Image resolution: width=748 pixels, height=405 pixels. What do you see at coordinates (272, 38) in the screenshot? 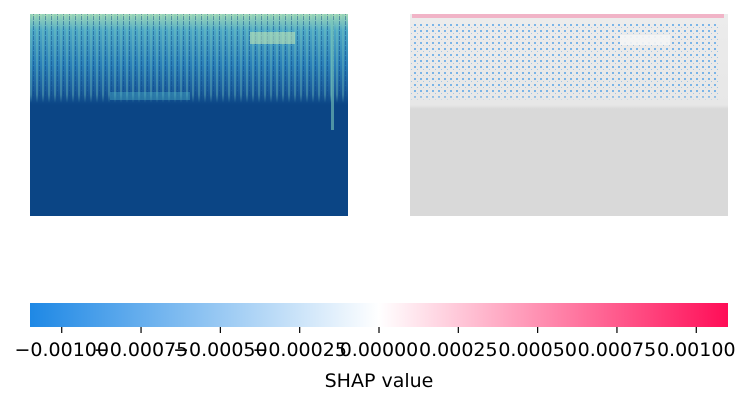
I see `left-heatmap-highlight` at bounding box center [272, 38].